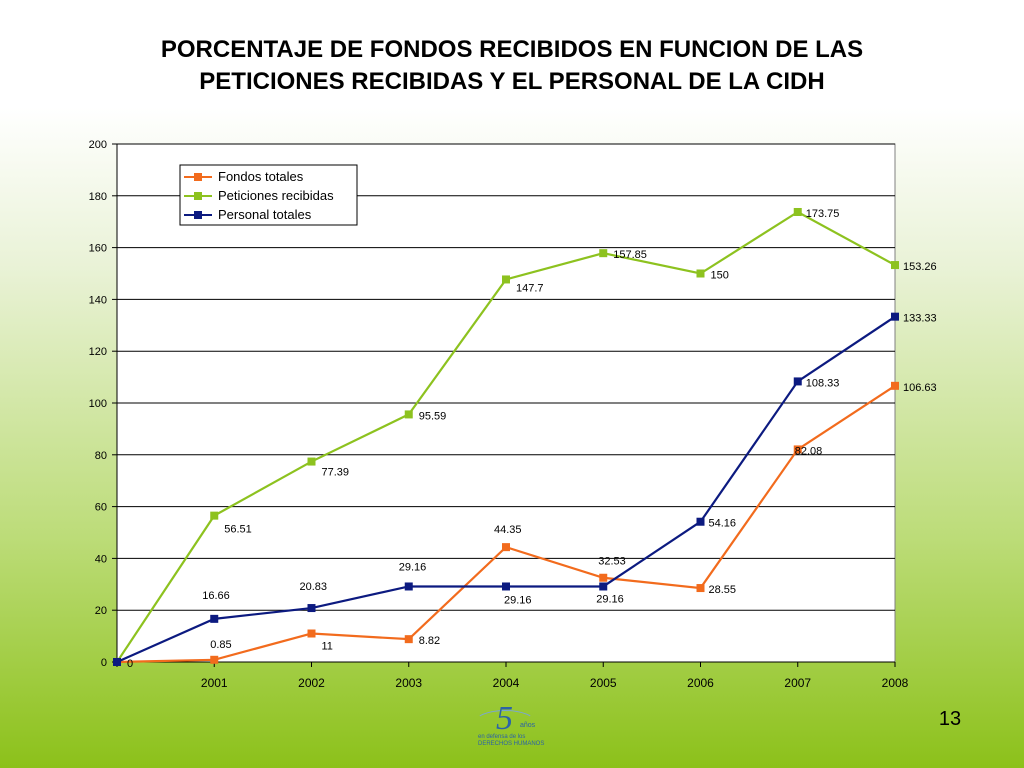 The height and width of the screenshot is (768, 1024). I want to click on data-label: 56.51, so click(238, 530).